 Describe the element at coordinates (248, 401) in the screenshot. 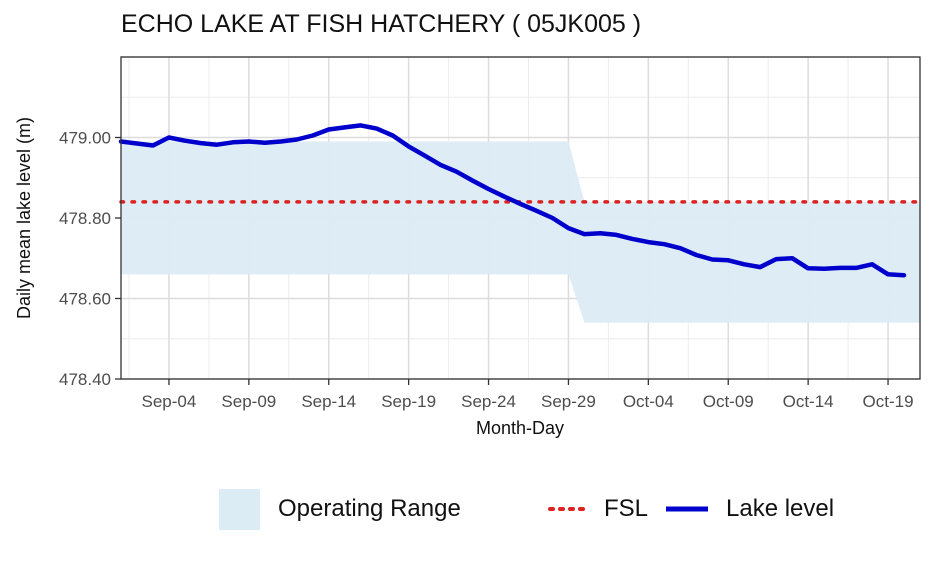

I see `x-tick-label: Sep-09` at that location.